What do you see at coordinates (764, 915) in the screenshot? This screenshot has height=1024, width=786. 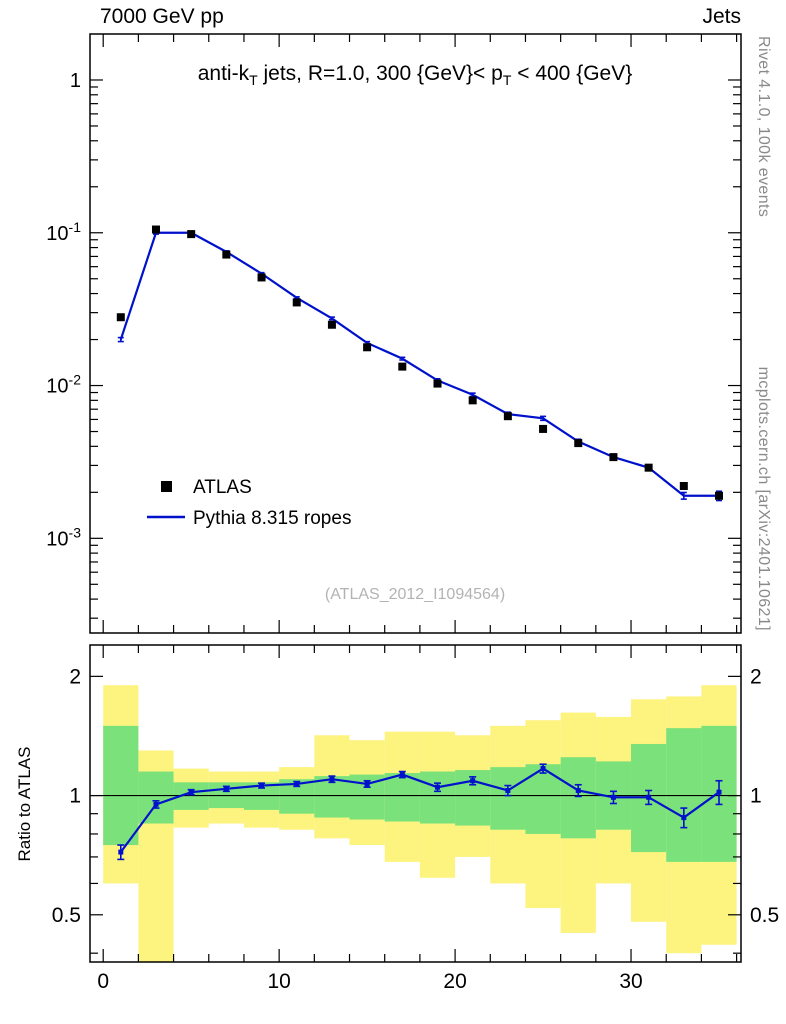 I see `ratio-tick-label-right: 0.5` at bounding box center [764, 915].